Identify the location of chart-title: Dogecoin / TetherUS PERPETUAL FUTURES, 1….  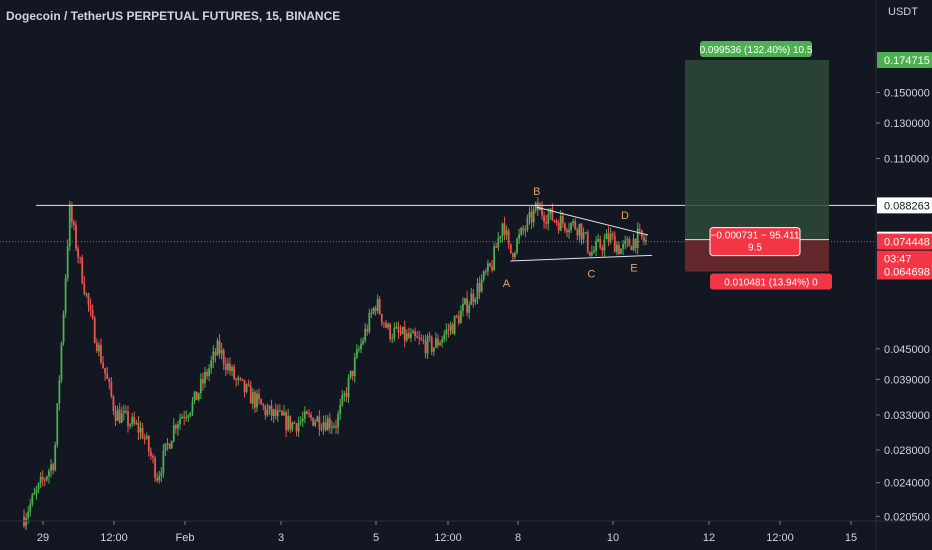
(173, 16).